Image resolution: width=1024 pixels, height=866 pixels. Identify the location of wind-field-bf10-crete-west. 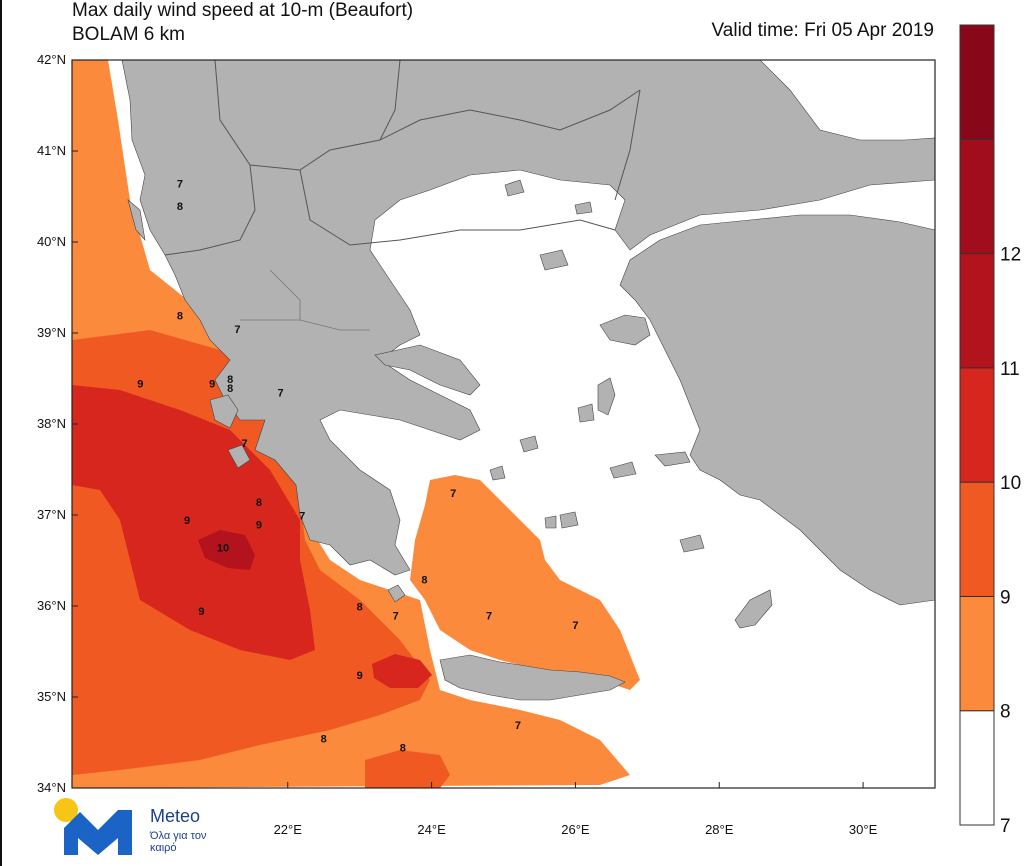
(402, 671).